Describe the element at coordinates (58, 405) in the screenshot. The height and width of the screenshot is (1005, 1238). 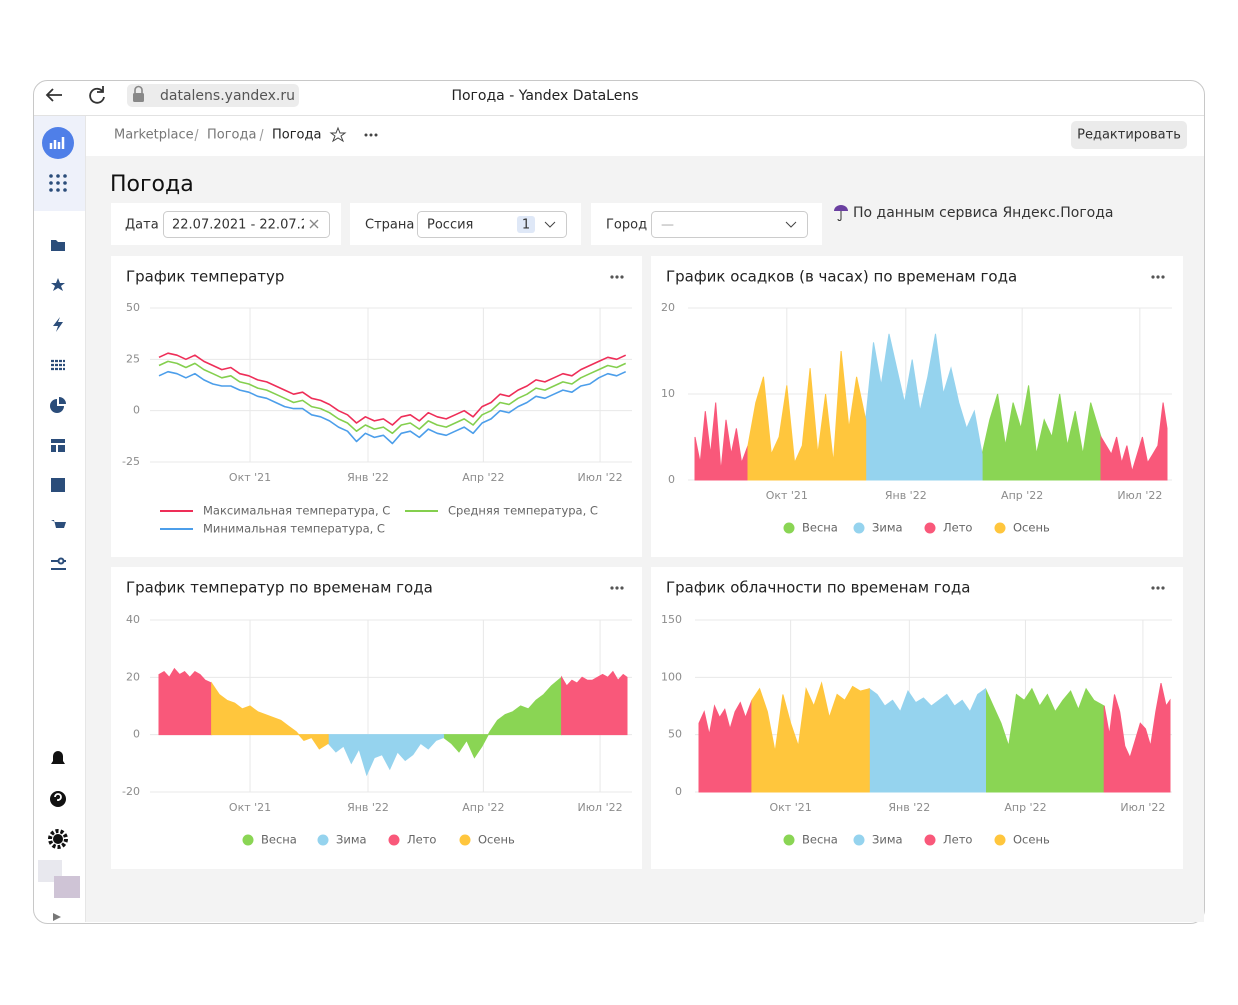
I see `chart-icon` at that location.